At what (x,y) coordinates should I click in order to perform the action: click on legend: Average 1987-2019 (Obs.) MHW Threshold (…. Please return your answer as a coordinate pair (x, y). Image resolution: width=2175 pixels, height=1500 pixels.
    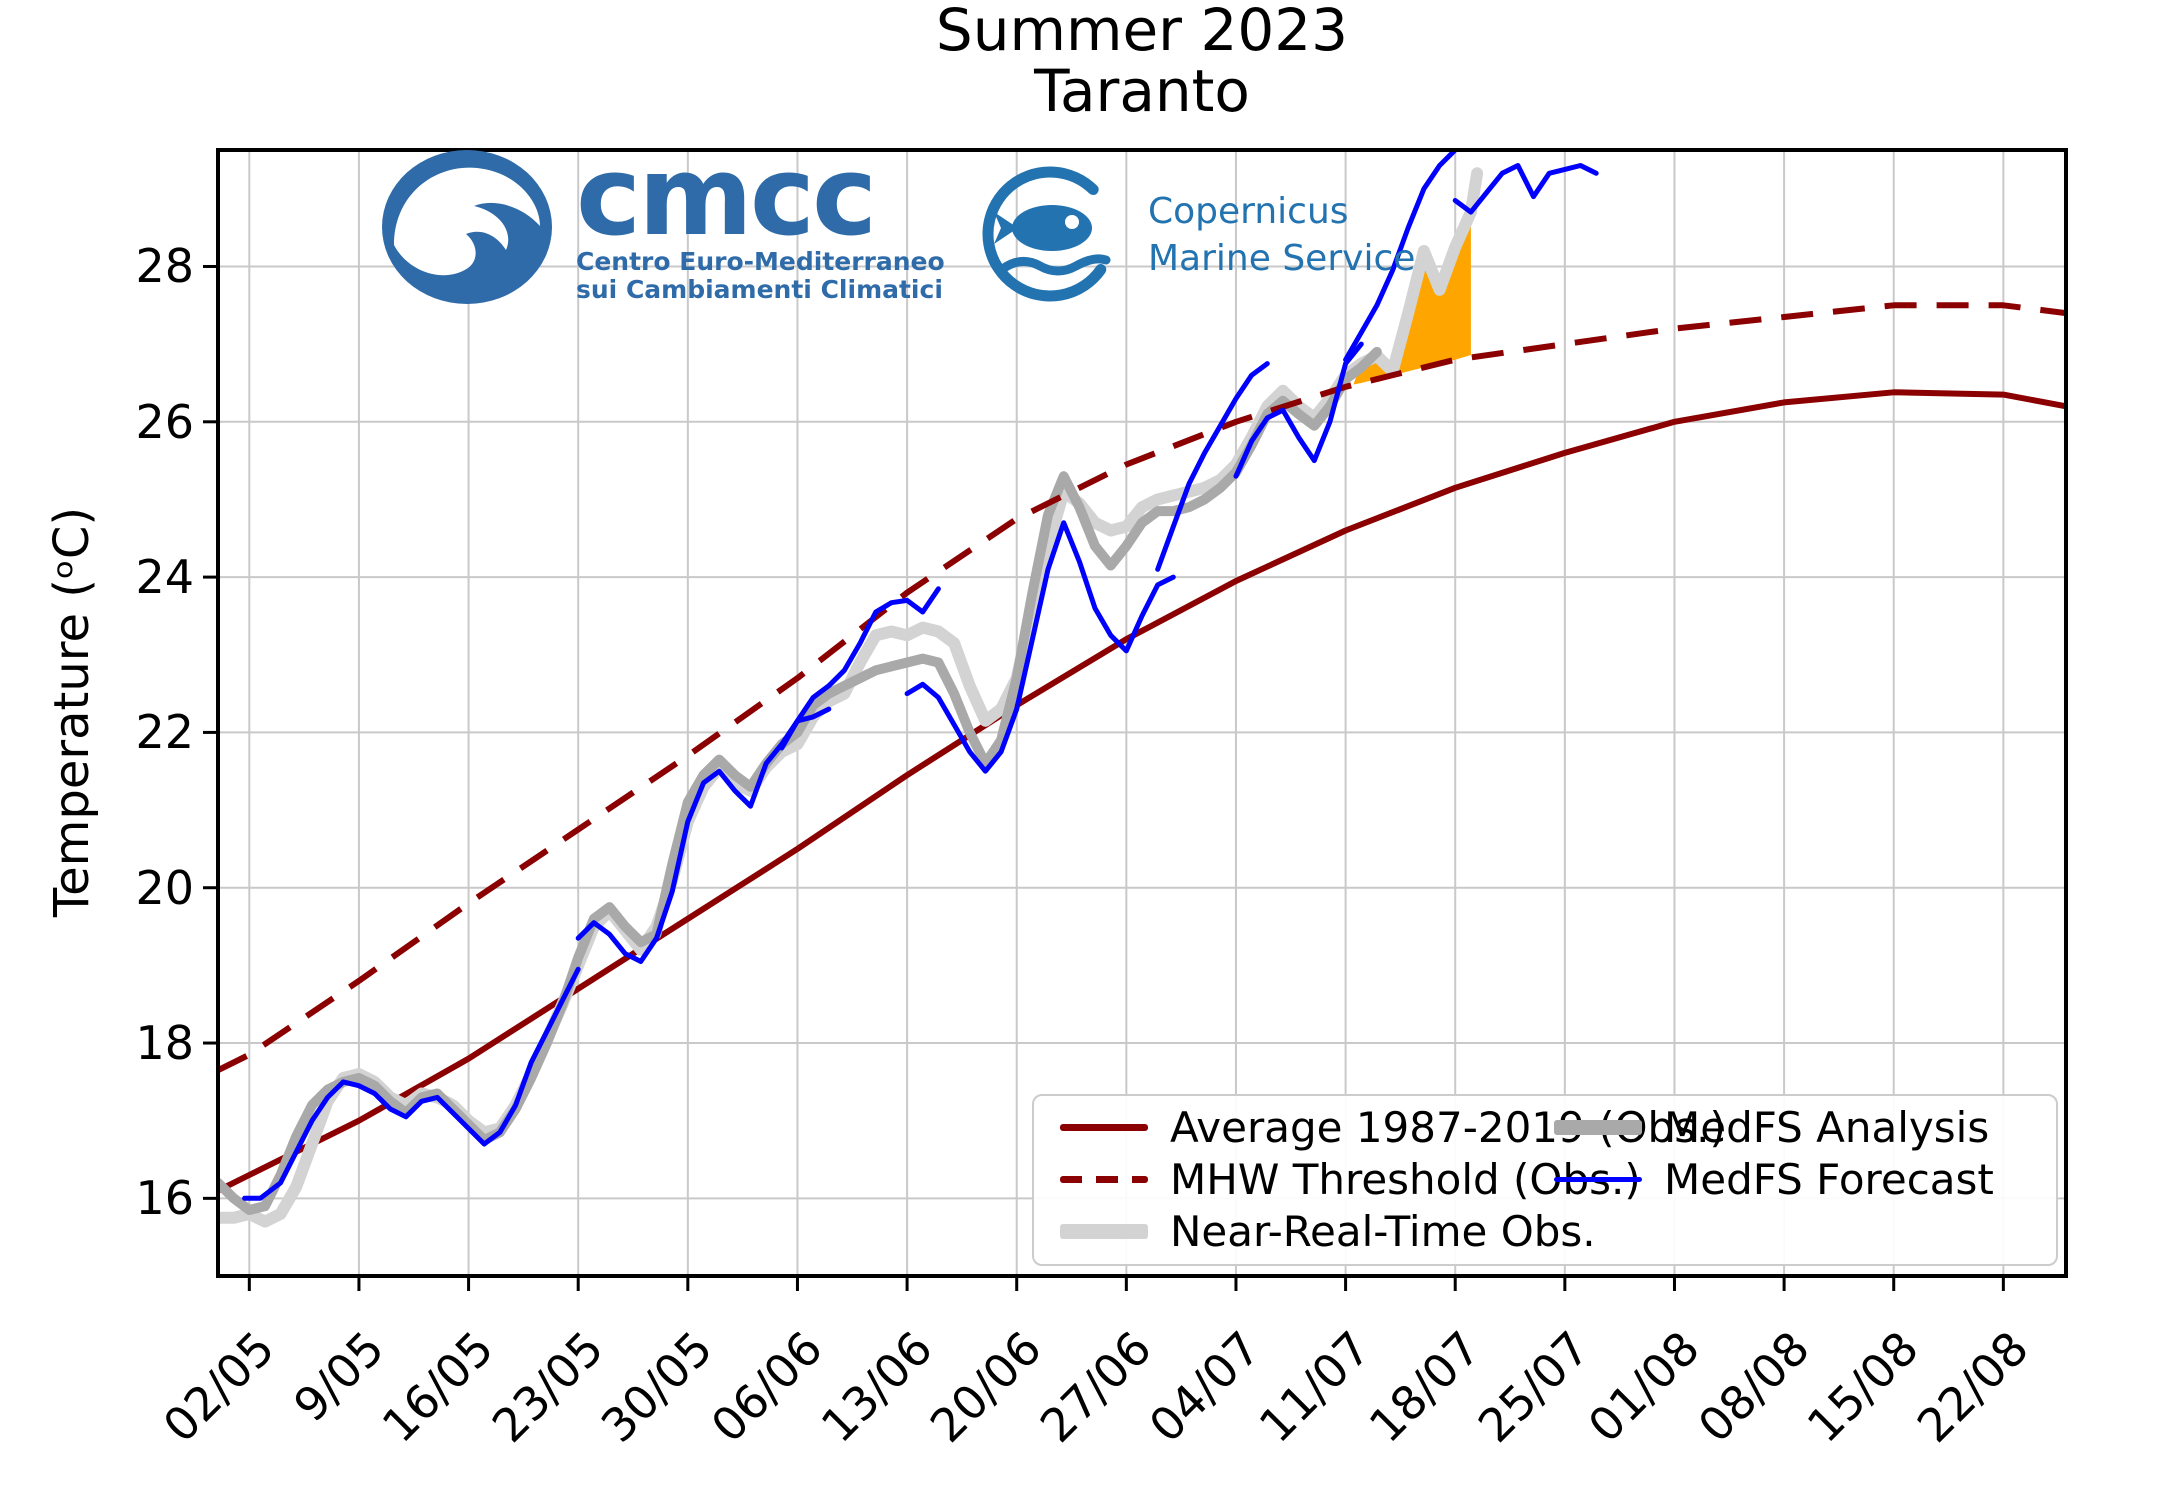
    Looking at the image, I should click on (1545, 1180).